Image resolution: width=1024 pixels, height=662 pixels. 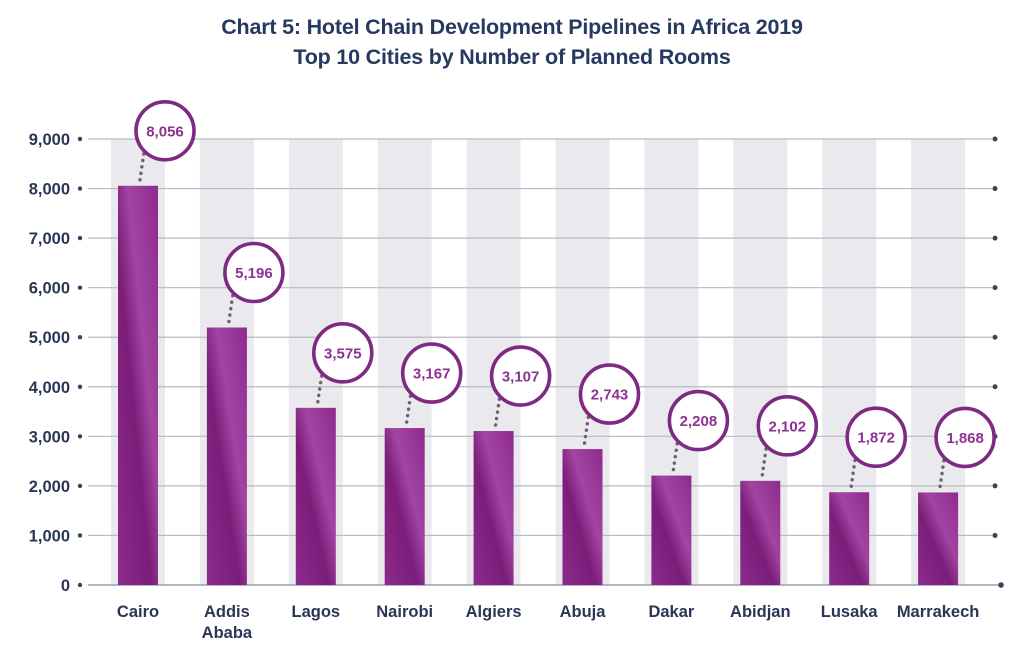 I want to click on x-axis-label: Dakar, so click(x=671, y=612).